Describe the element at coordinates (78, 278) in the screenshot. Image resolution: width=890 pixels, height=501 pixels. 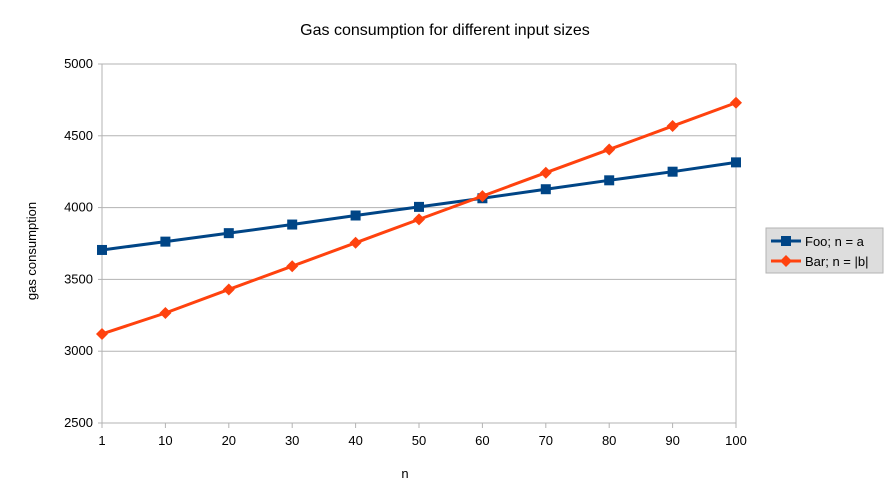
I see `y-tick-label-2: 3500` at that location.